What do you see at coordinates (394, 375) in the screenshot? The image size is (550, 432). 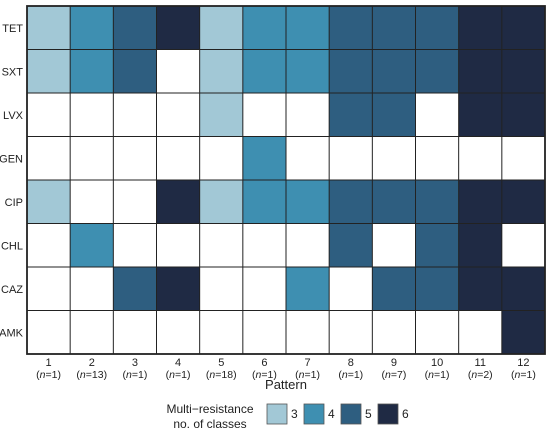 I see `pattern-count-9: (n=7)` at bounding box center [394, 375].